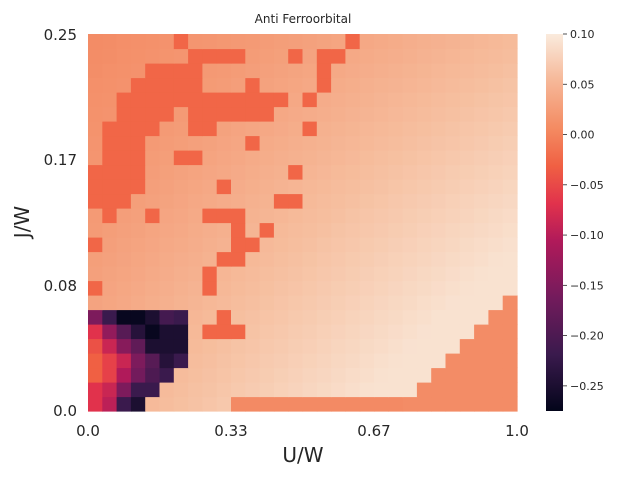 This screenshot has width=640, height=480. Describe the element at coordinates (60, 160) in the screenshot. I see `y-tick-label: 0.17` at that location.